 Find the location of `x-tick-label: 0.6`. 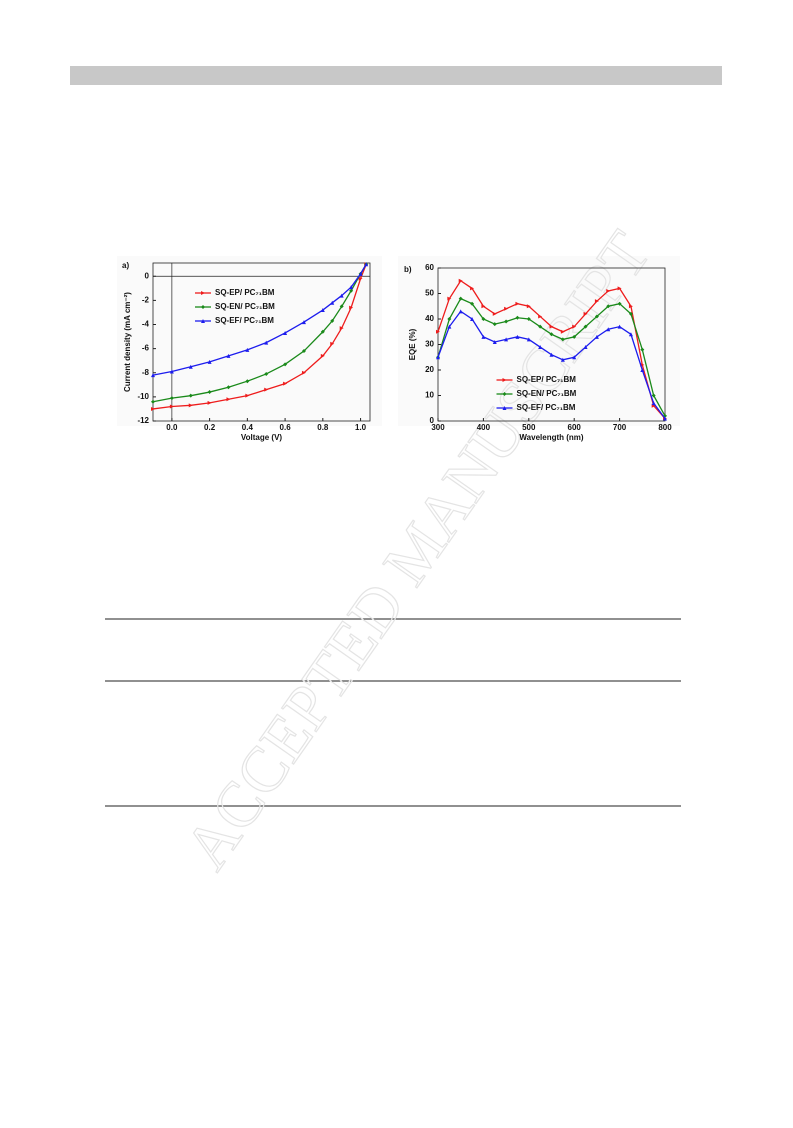

x-tick-label: 0.6 is located at coordinates (286, 427).